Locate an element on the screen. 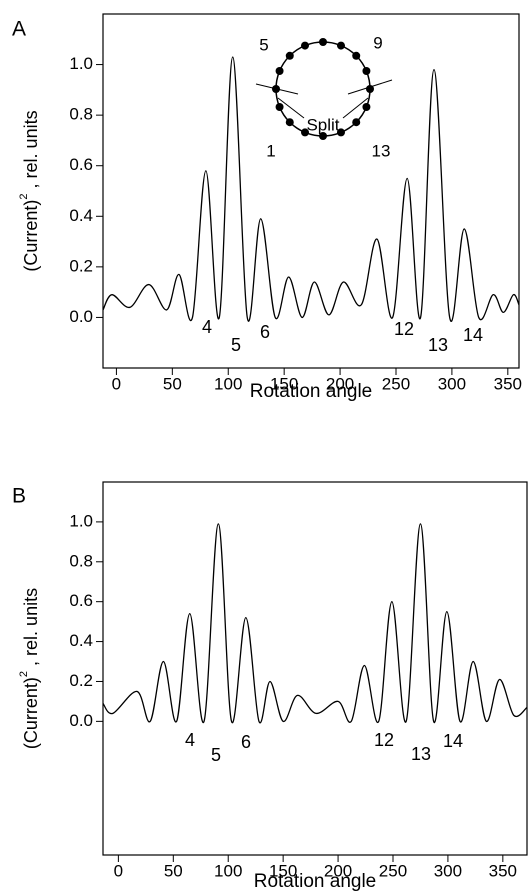 The height and width of the screenshot is (892, 529). panel-letter: A is located at coordinates (19, 29).